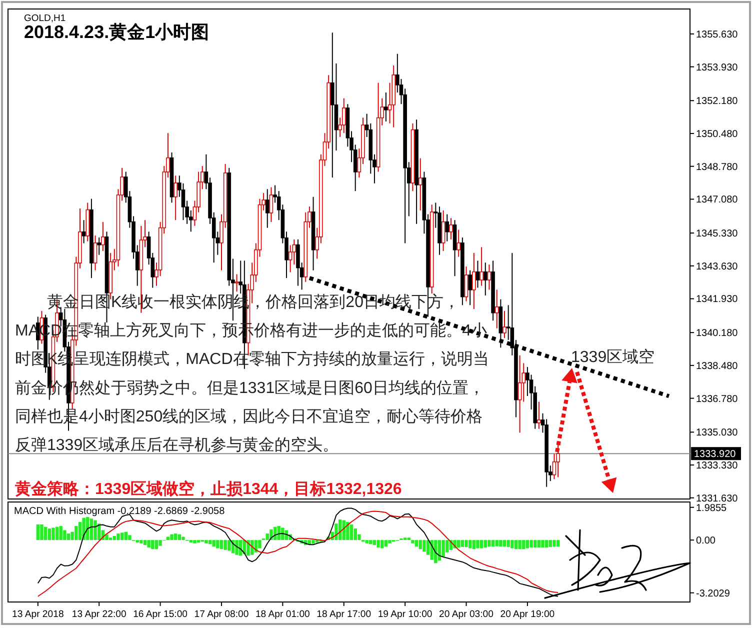 The width and height of the screenshot is (754, 630). I want to click on x-tick-label: 18 Apr 01:00, so click(282, 614).